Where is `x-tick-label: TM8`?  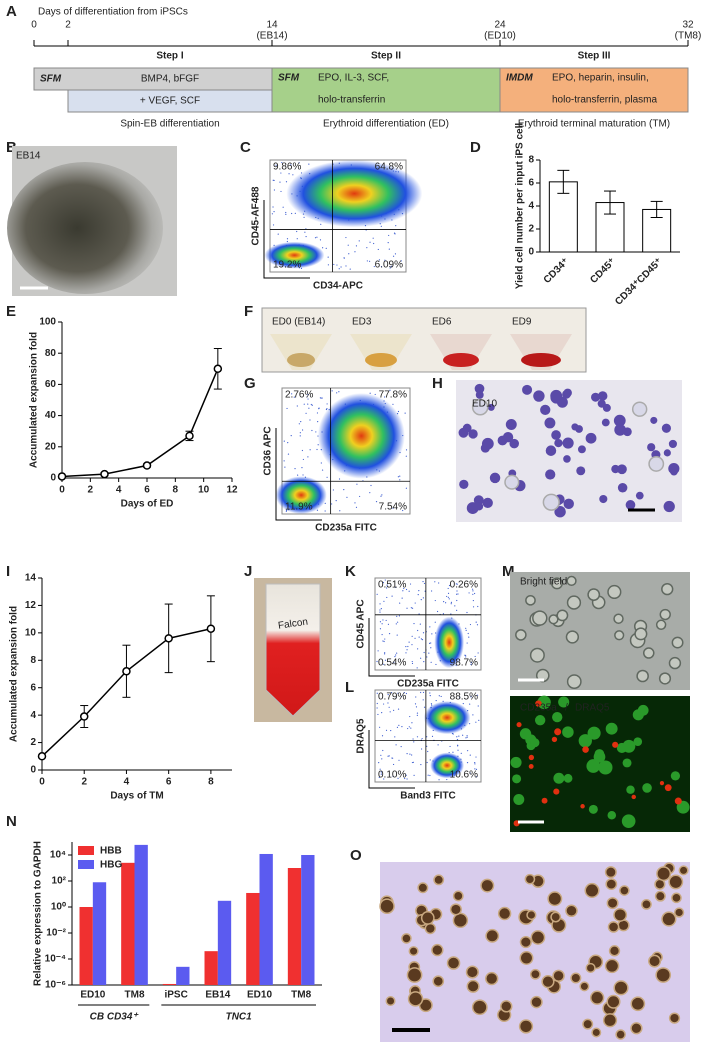
x-tick-label: TM8 is located at coordinates (301, 995).